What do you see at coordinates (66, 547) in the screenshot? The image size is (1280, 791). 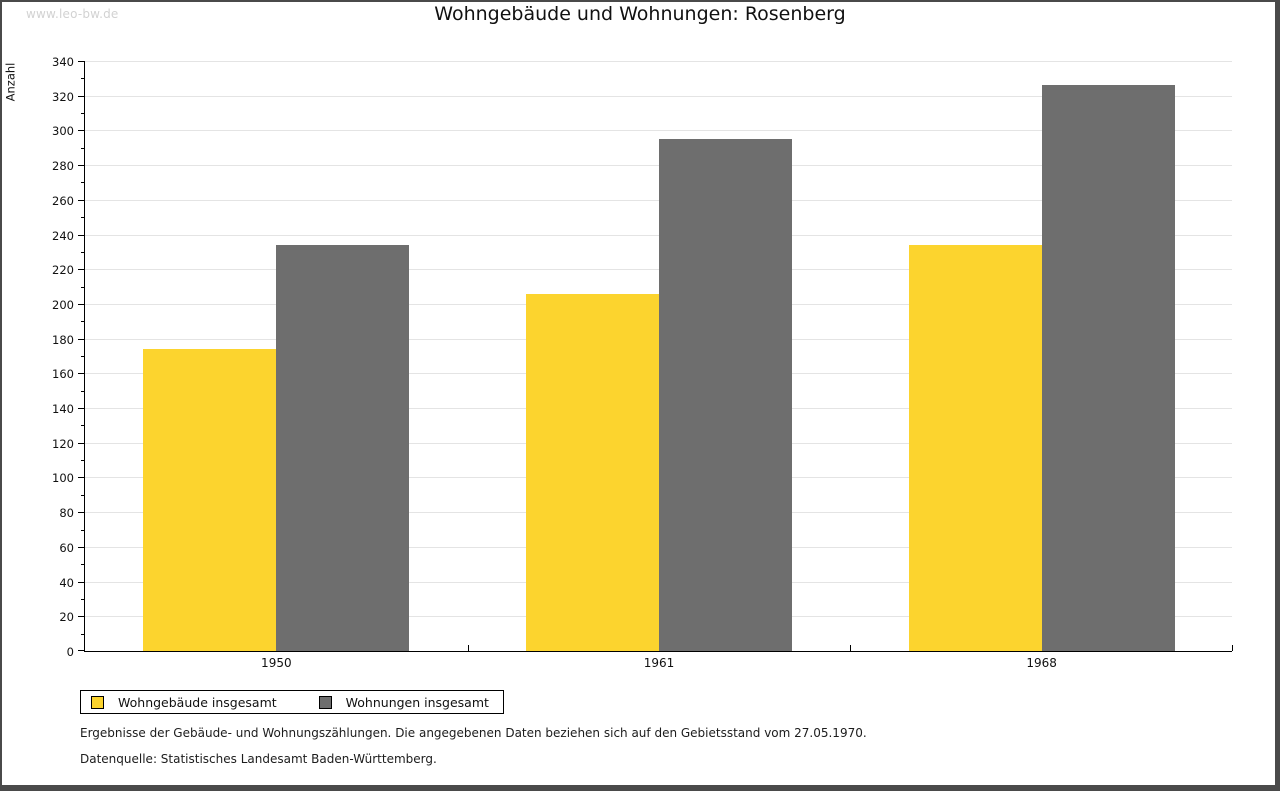 I see `y-axis-tick-label: 60` at bounding box center [66, 547].